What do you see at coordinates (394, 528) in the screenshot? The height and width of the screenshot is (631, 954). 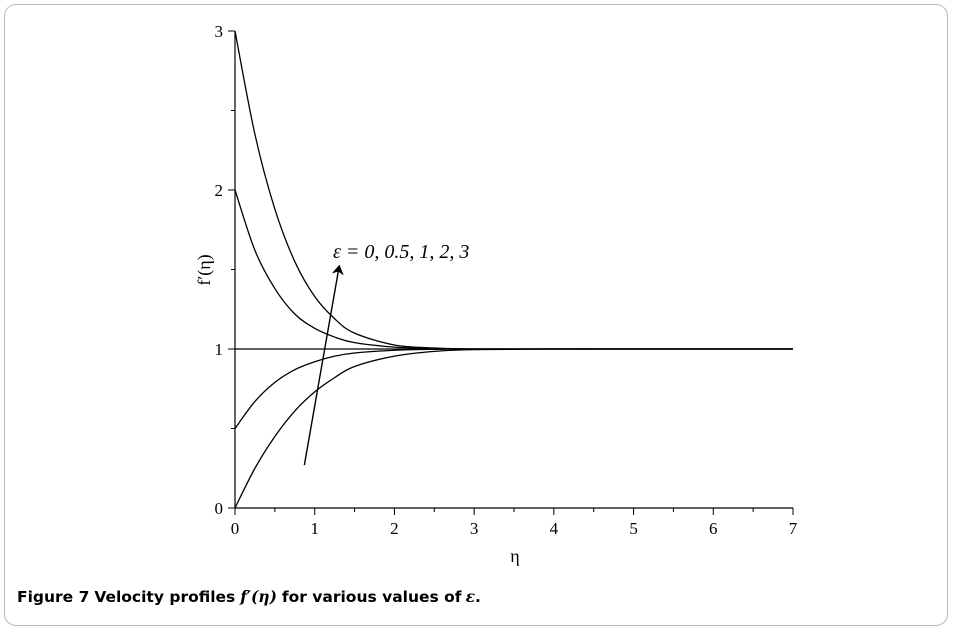 I see `x-tick-label: 2` at bounding box center [394, 528].